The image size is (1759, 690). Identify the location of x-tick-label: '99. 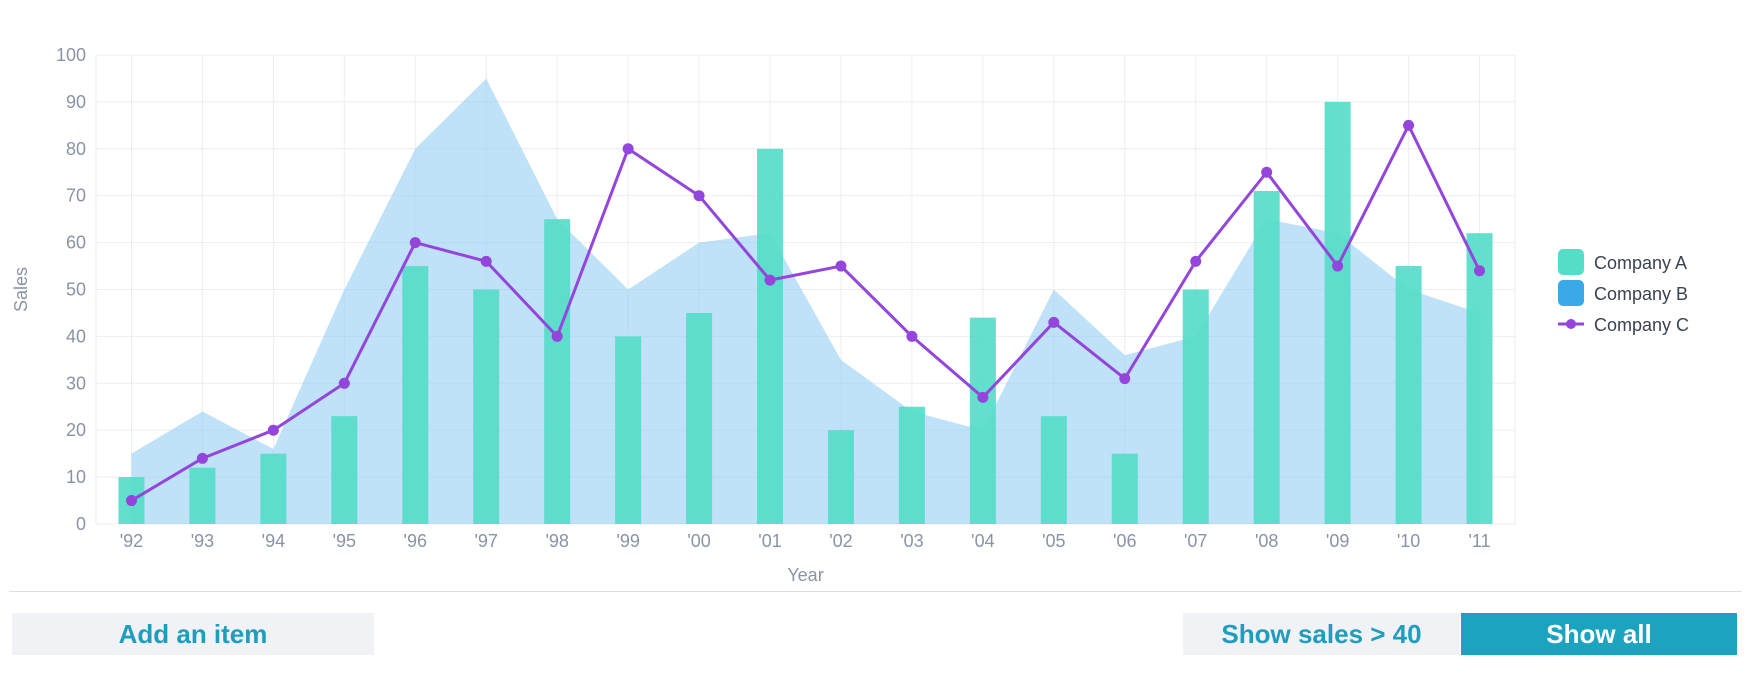
(627, 541).